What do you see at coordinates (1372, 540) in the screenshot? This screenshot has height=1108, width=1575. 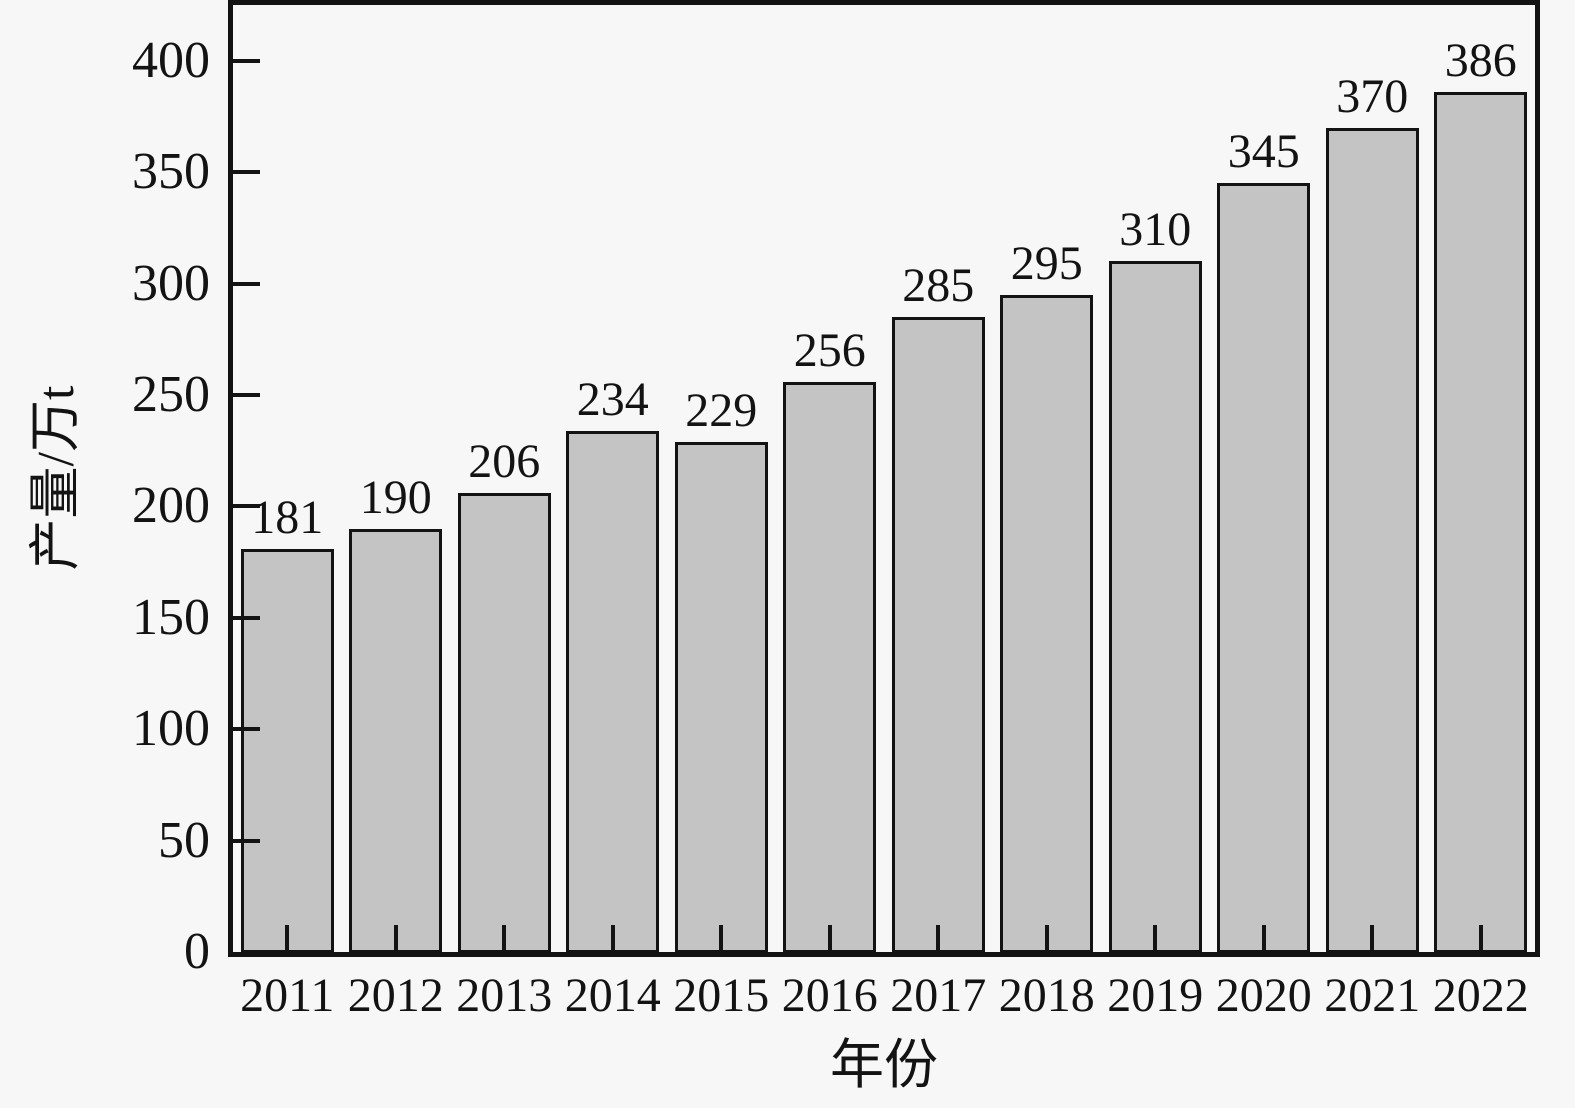 I see `bar-2021` at bounding box center [1372, 540].